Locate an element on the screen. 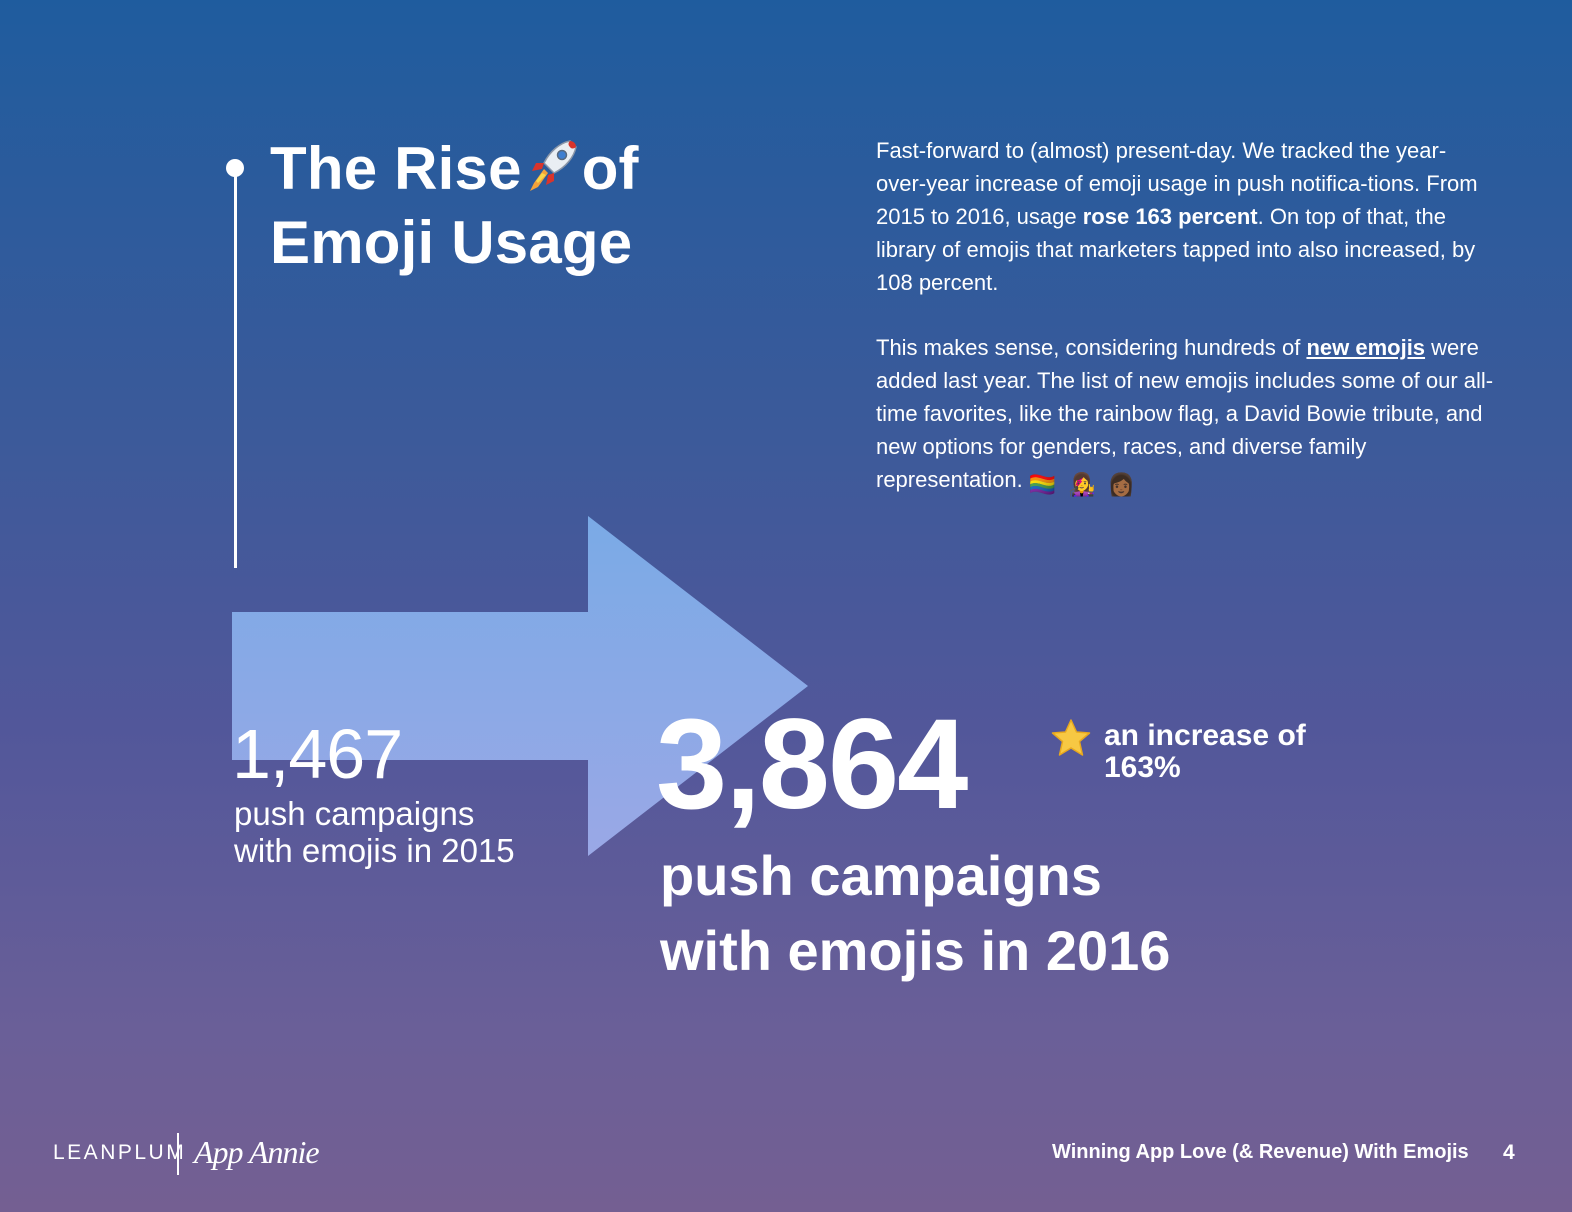 The width and height of the screenshot is (1572, 1212). star-icon is located at coordinates (1071, 737).